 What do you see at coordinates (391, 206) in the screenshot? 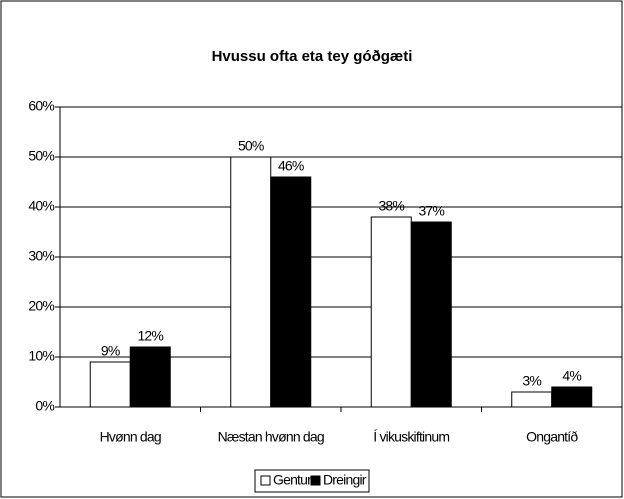
I see `value-label: 38%` at bounding box center [391, 206].